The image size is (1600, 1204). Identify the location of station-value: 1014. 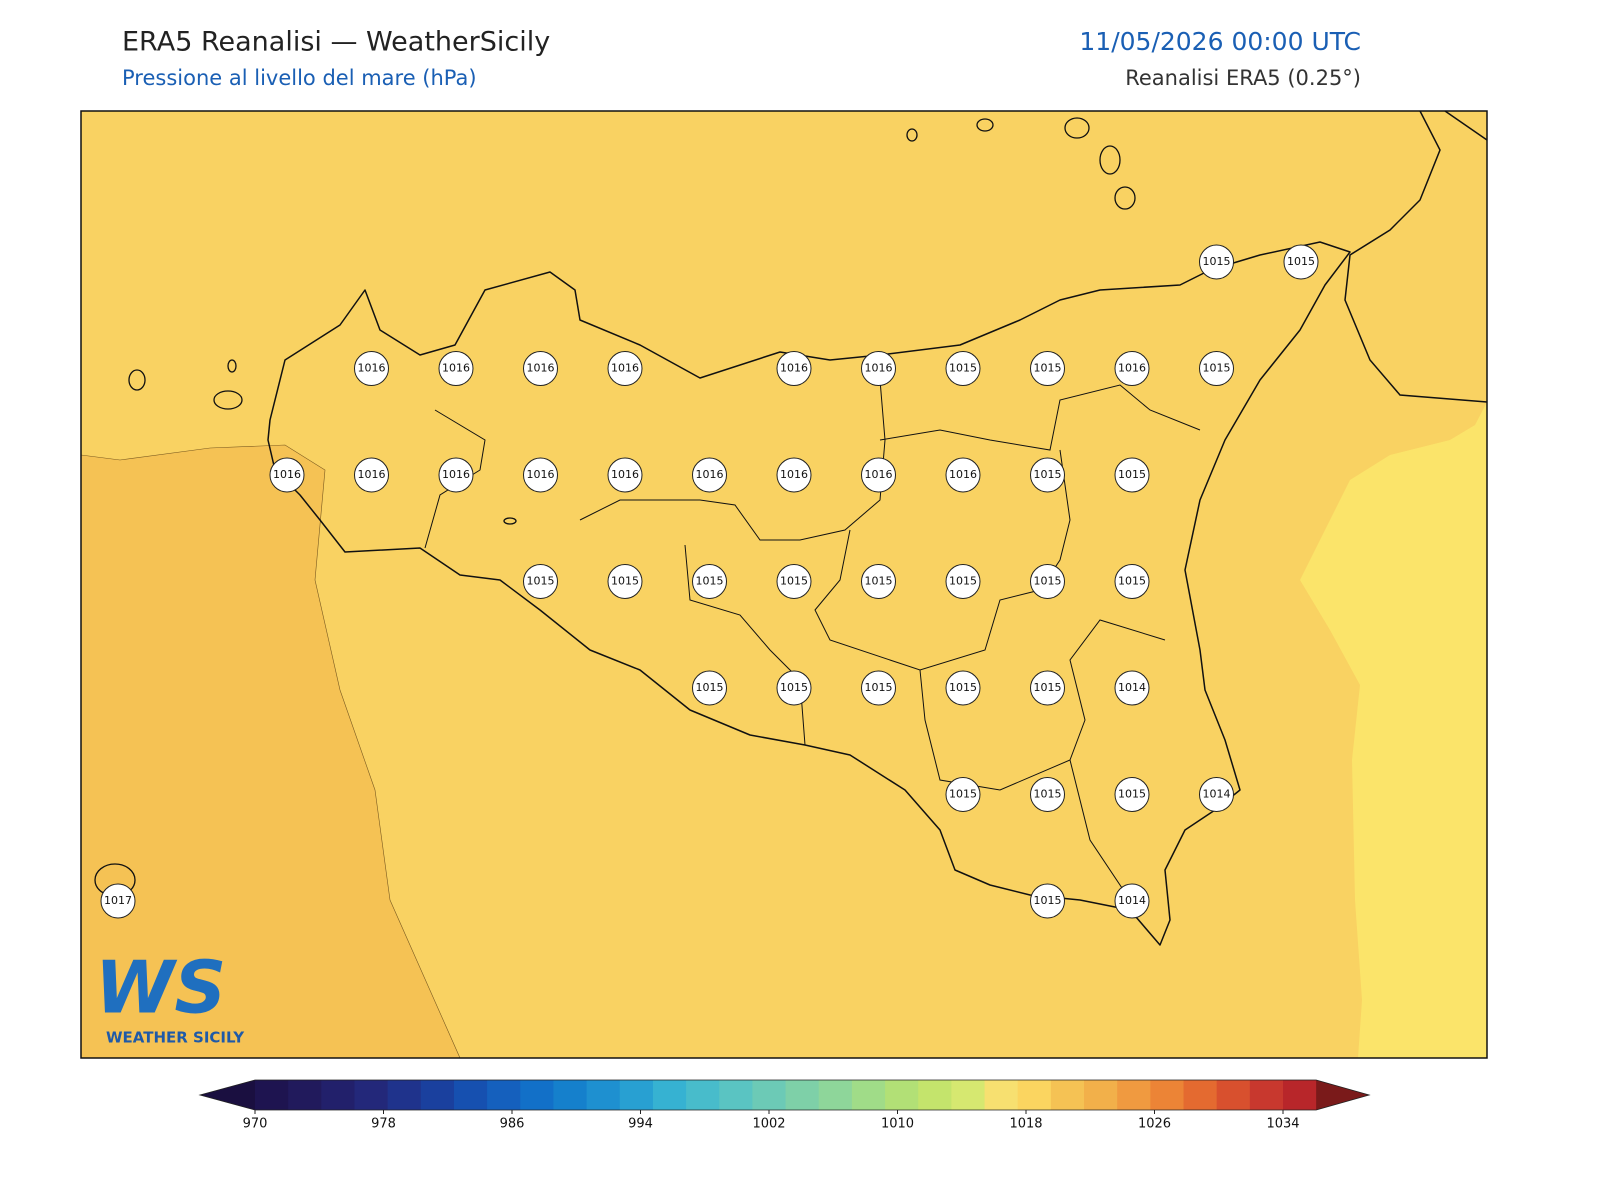
(1132, 900).